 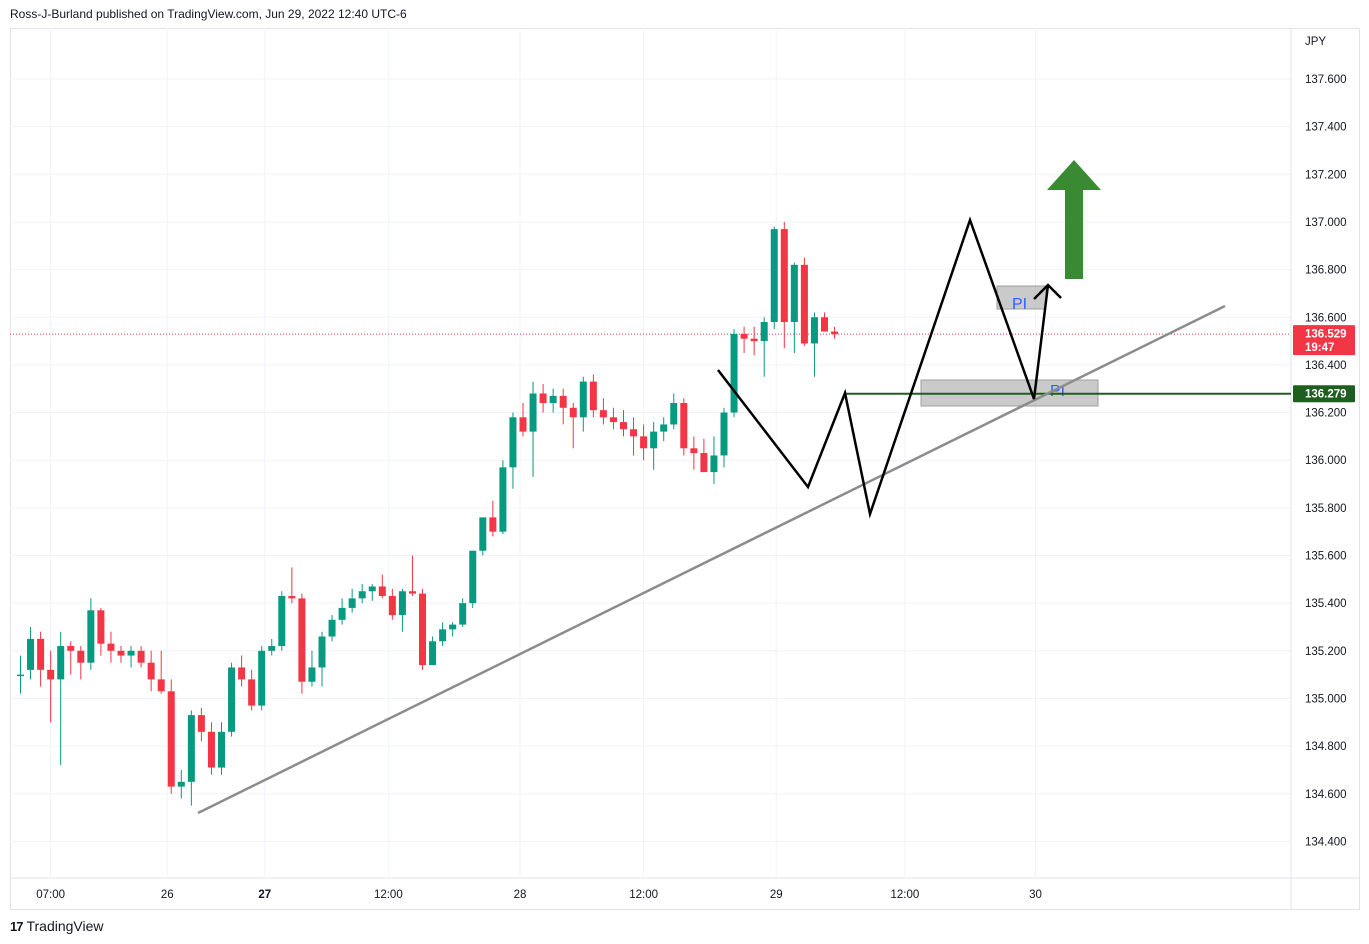 What do you see at coordinates (905, 895) in the screenshot?
I see `time-tick-label: 12:00` at bounding box center [905, 895].